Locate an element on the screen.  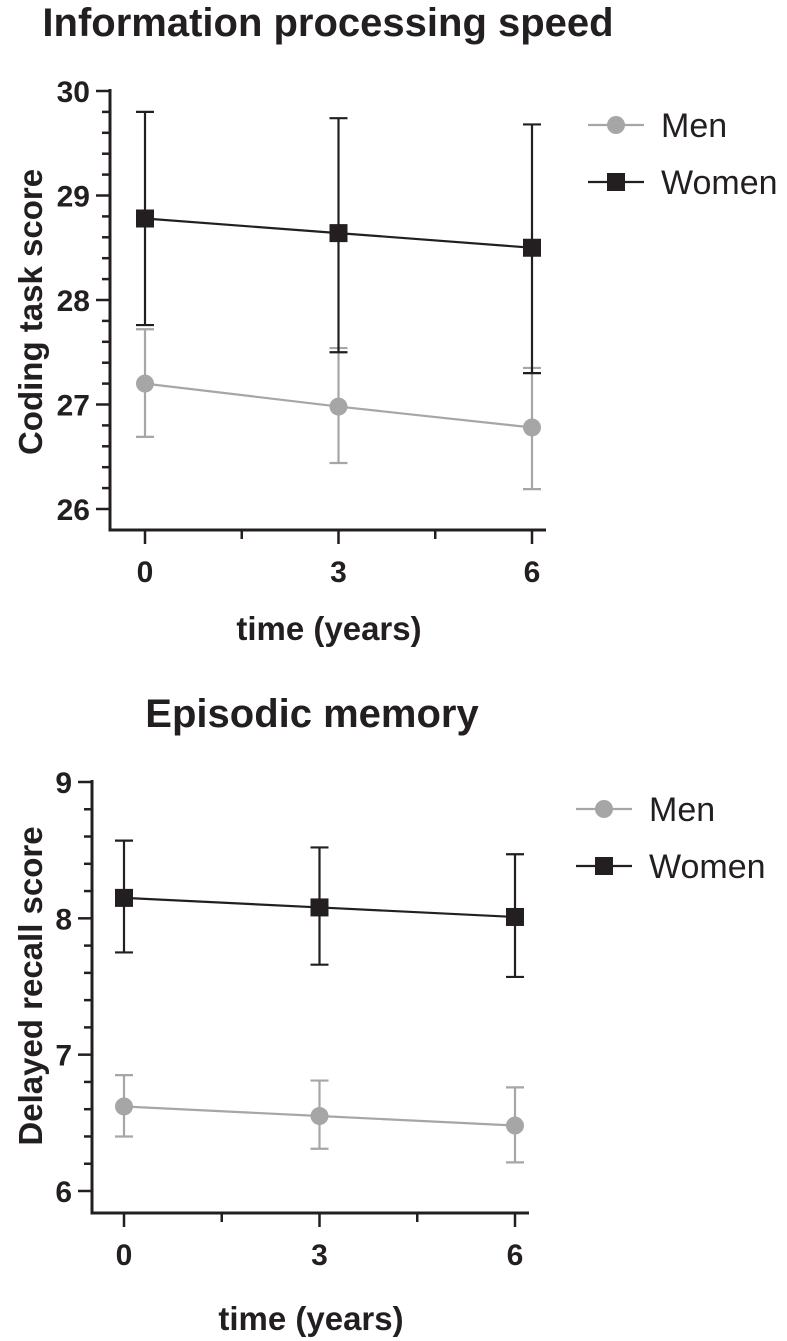
y-axis-title: Delayed recall score is located at coordinates (30, 985).